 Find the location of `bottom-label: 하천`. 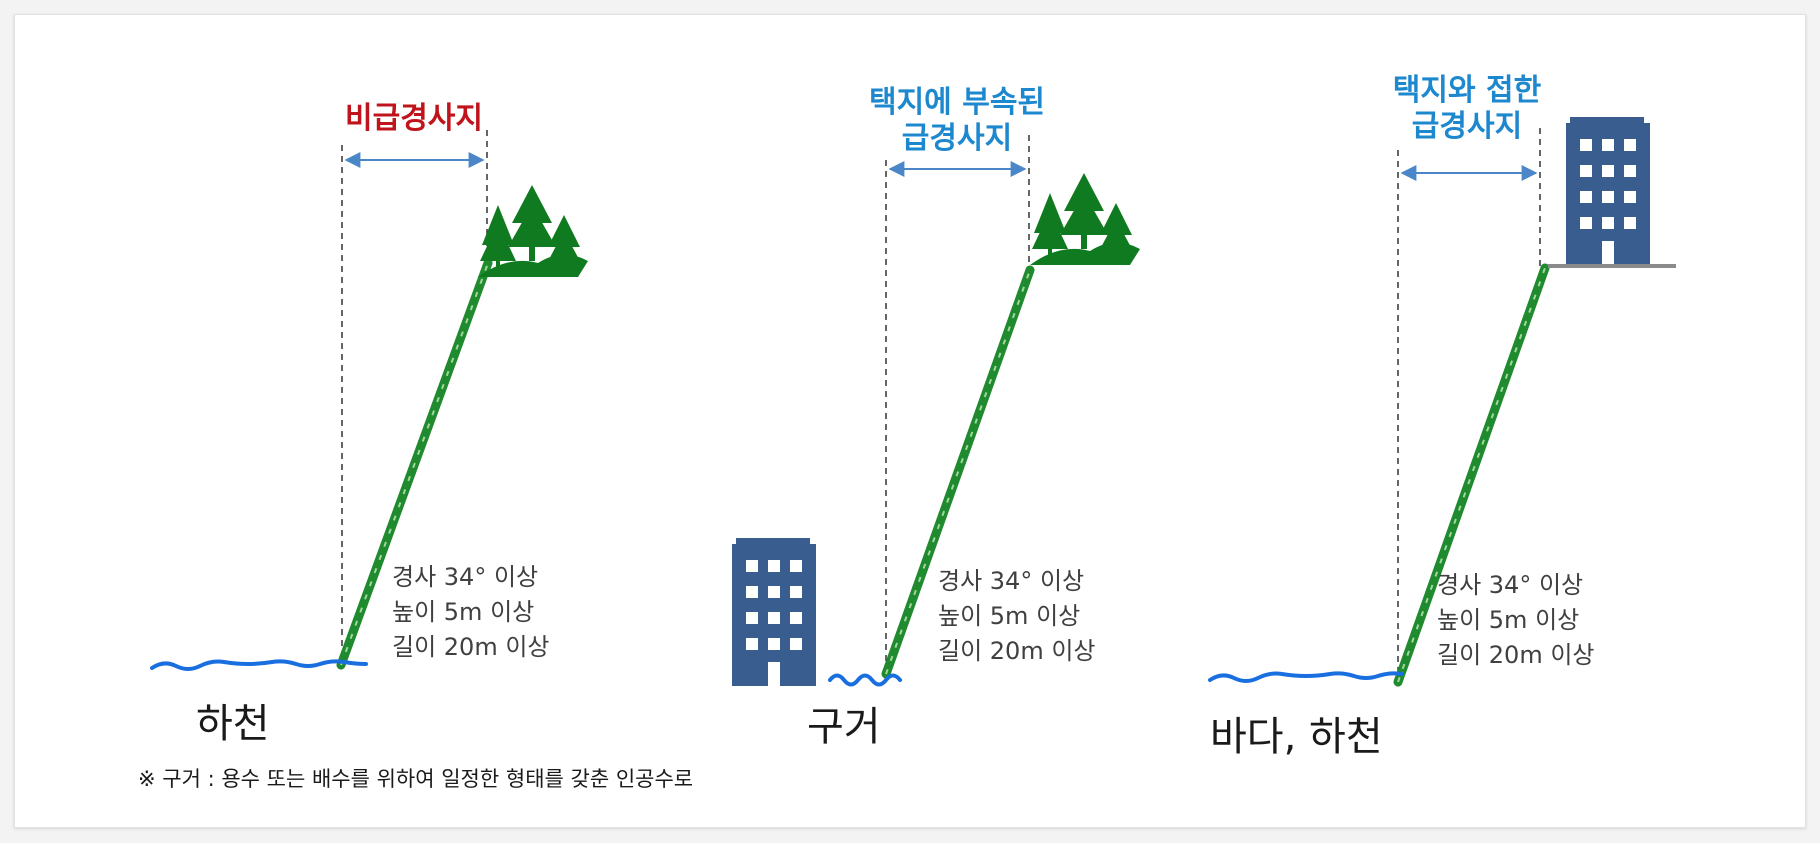

bottom-label: 하천 is located at coordinates (233, 724).